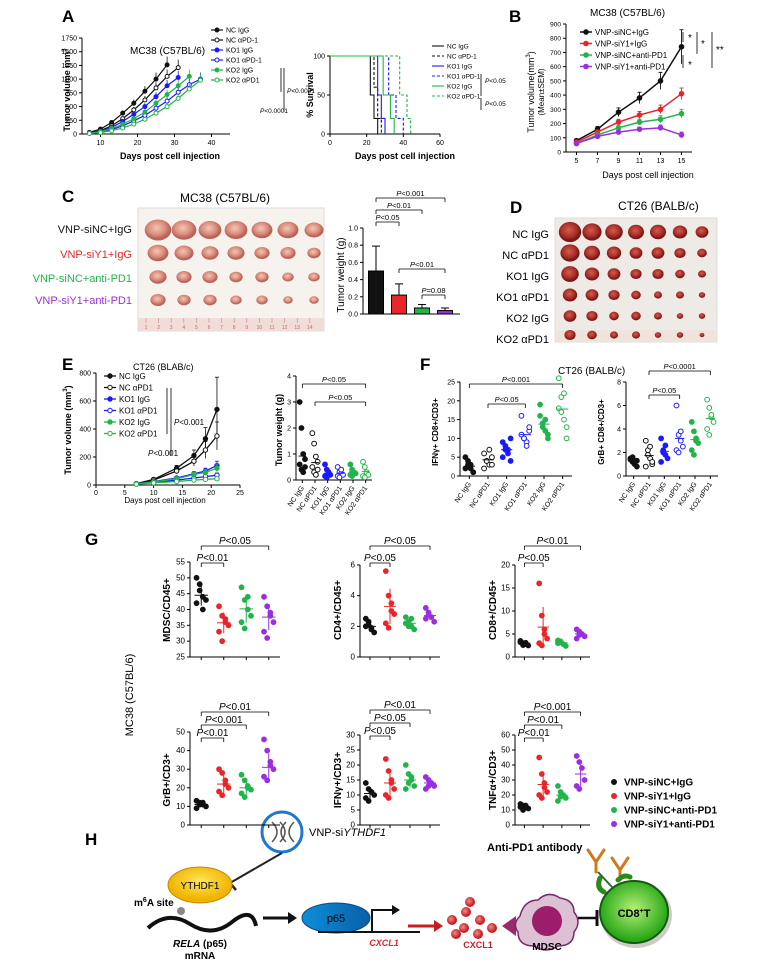 The height and width of the screenshot is (971, 780). I want to click on y-tick-label: 20, so click(505, 565).